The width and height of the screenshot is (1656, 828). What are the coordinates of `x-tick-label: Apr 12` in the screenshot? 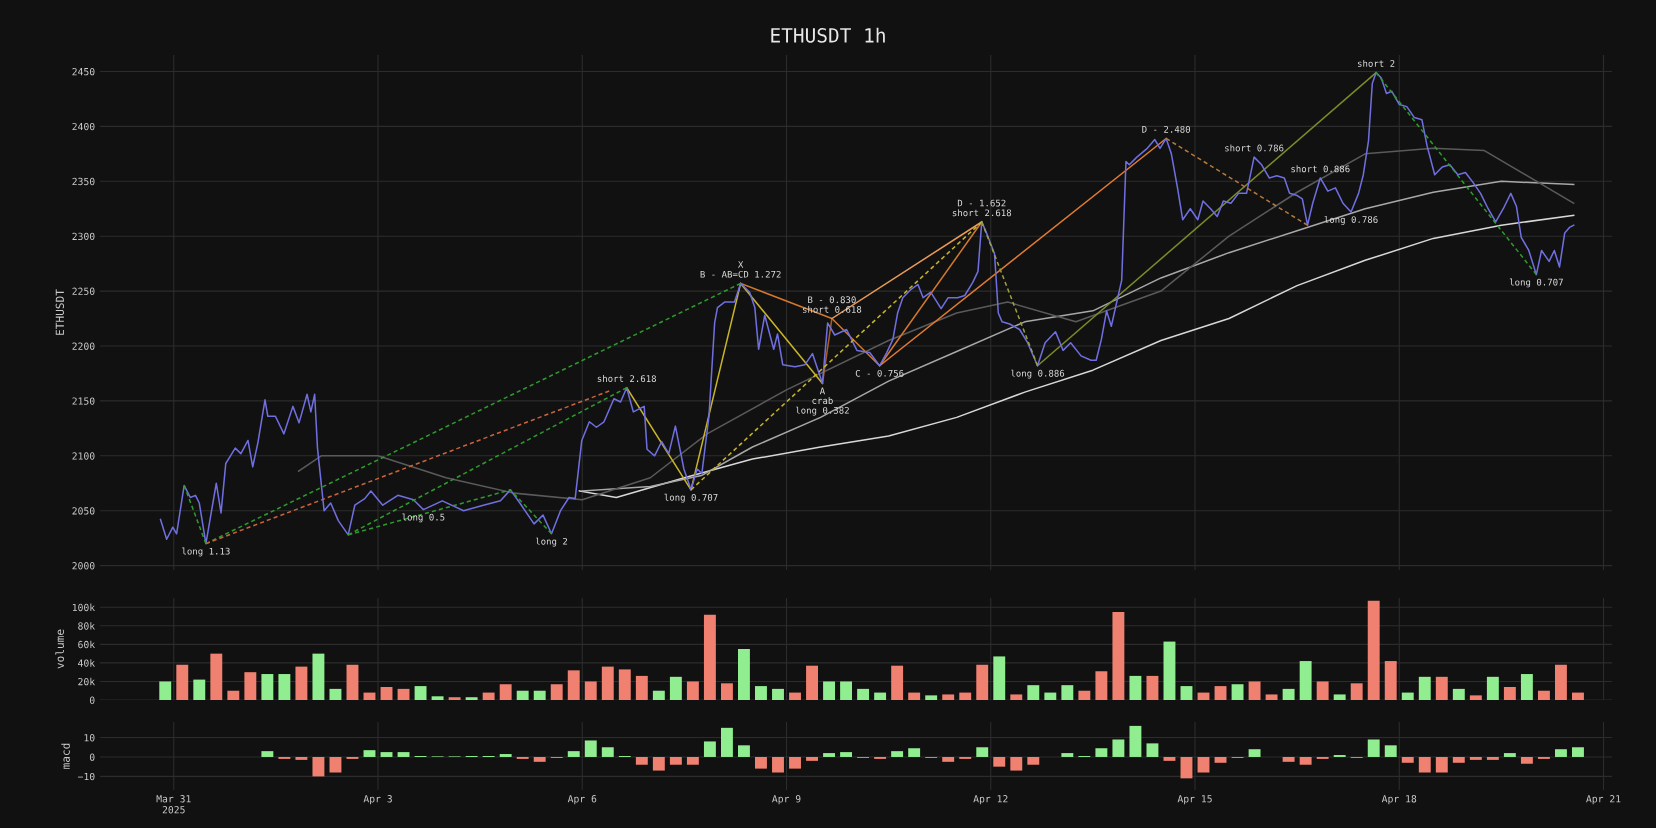 It's located at (990, 800).